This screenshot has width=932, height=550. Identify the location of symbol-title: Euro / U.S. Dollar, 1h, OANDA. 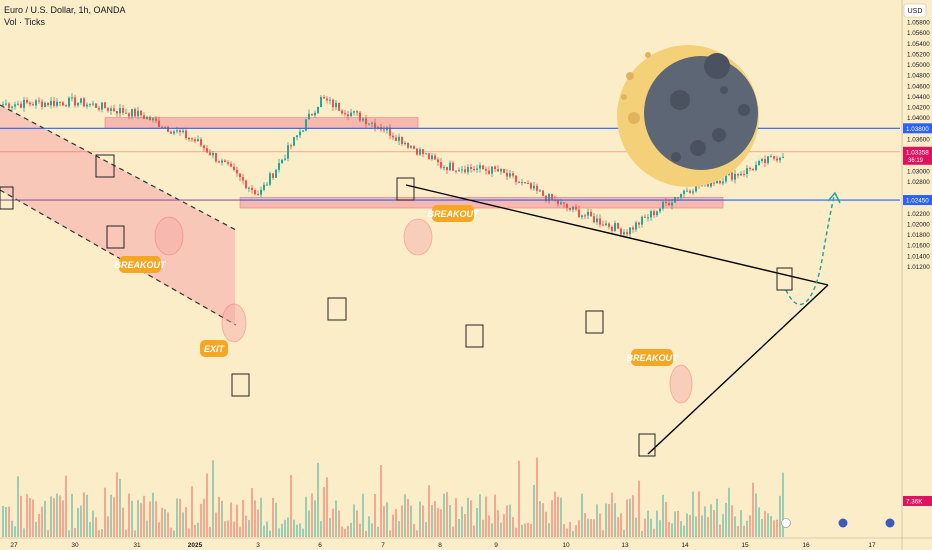
(65, 10).